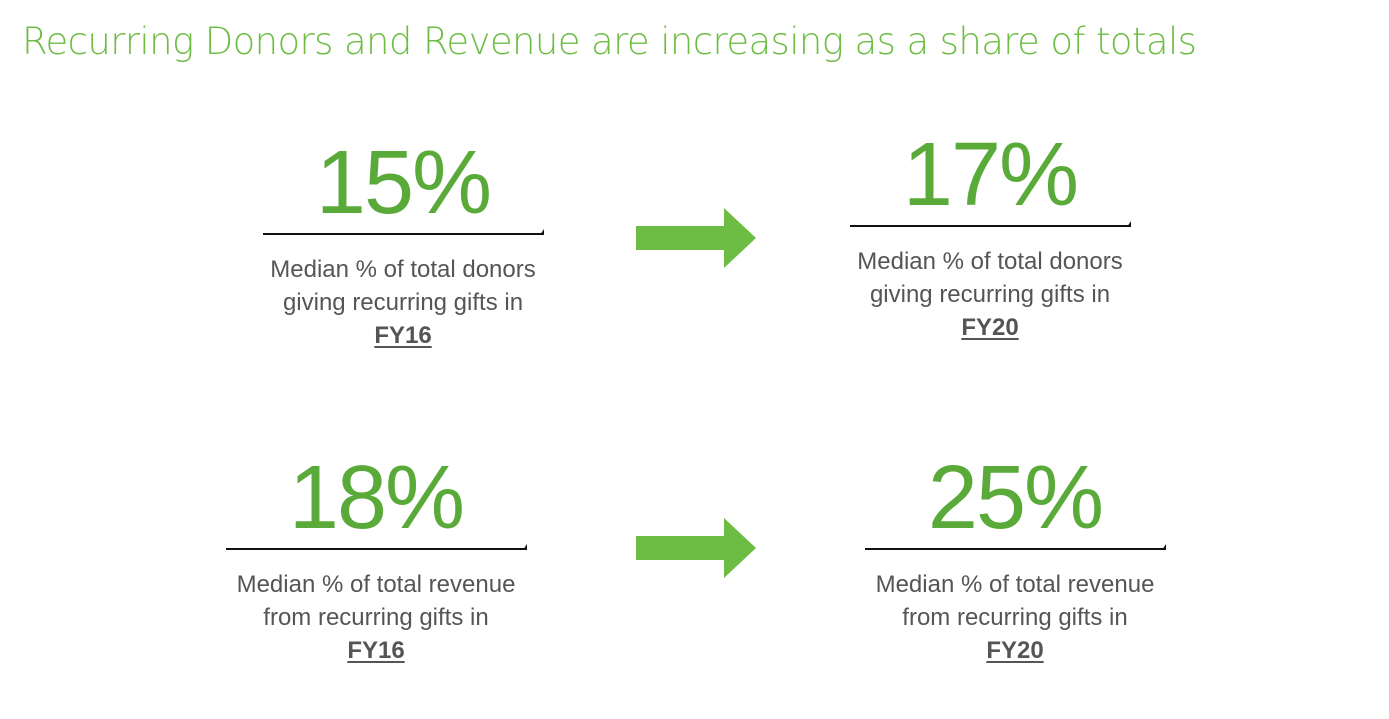 The width and height of the screenshot is (1389, 719). What do you see at coordinates (990, 175) in the screenshot?
I see `stat-value: 17%` at bounding box center [990, 175].